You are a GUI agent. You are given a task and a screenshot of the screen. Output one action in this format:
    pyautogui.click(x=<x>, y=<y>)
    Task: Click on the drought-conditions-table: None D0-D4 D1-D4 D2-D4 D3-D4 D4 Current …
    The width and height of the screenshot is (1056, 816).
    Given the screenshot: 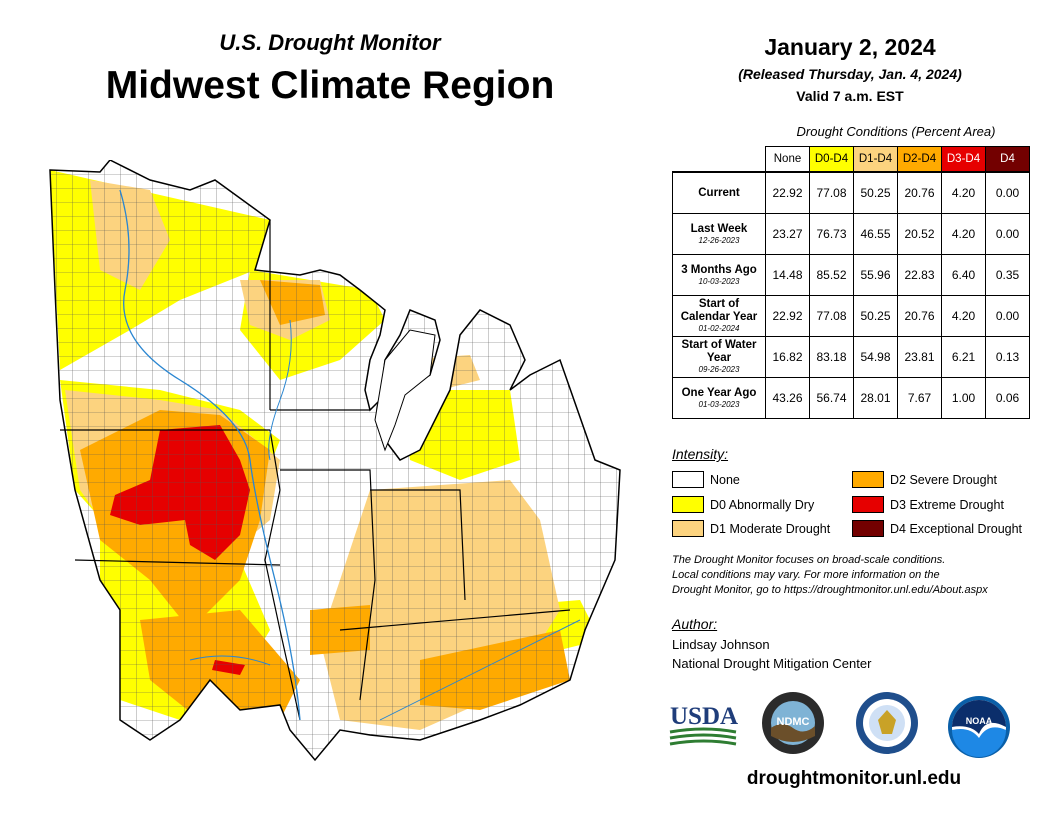 What is the action you would take?
    pyautogui.click(x=851, y=282)
    